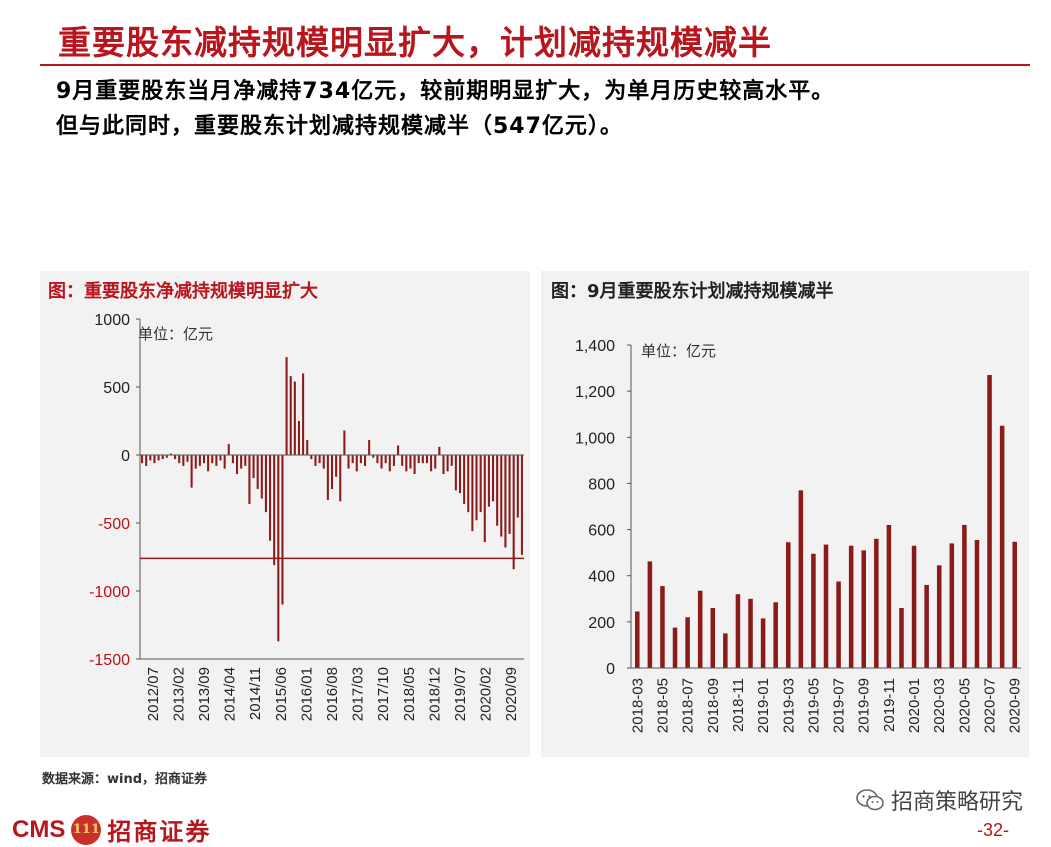  Describe the element at coordinates (116, 388) in the screenshot. I see `y-tick-label: 500` at that location.